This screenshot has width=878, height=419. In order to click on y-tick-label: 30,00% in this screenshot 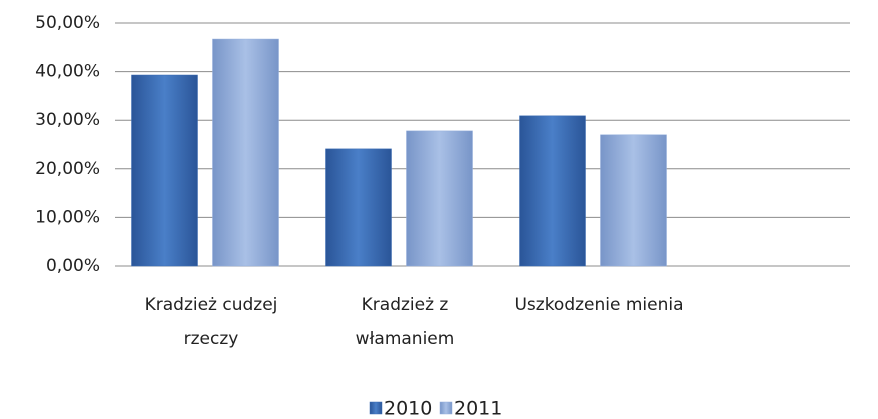, I will do `click(67, 120)`.